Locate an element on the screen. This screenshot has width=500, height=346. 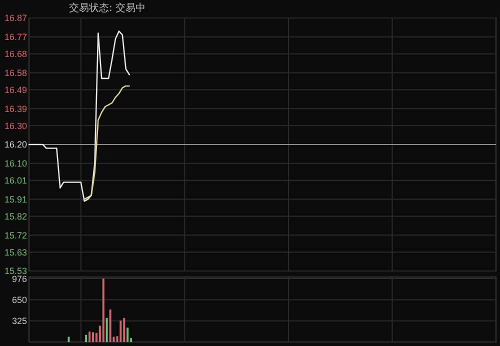
y-tick-label: 650 is located at coordinates (19, 299).